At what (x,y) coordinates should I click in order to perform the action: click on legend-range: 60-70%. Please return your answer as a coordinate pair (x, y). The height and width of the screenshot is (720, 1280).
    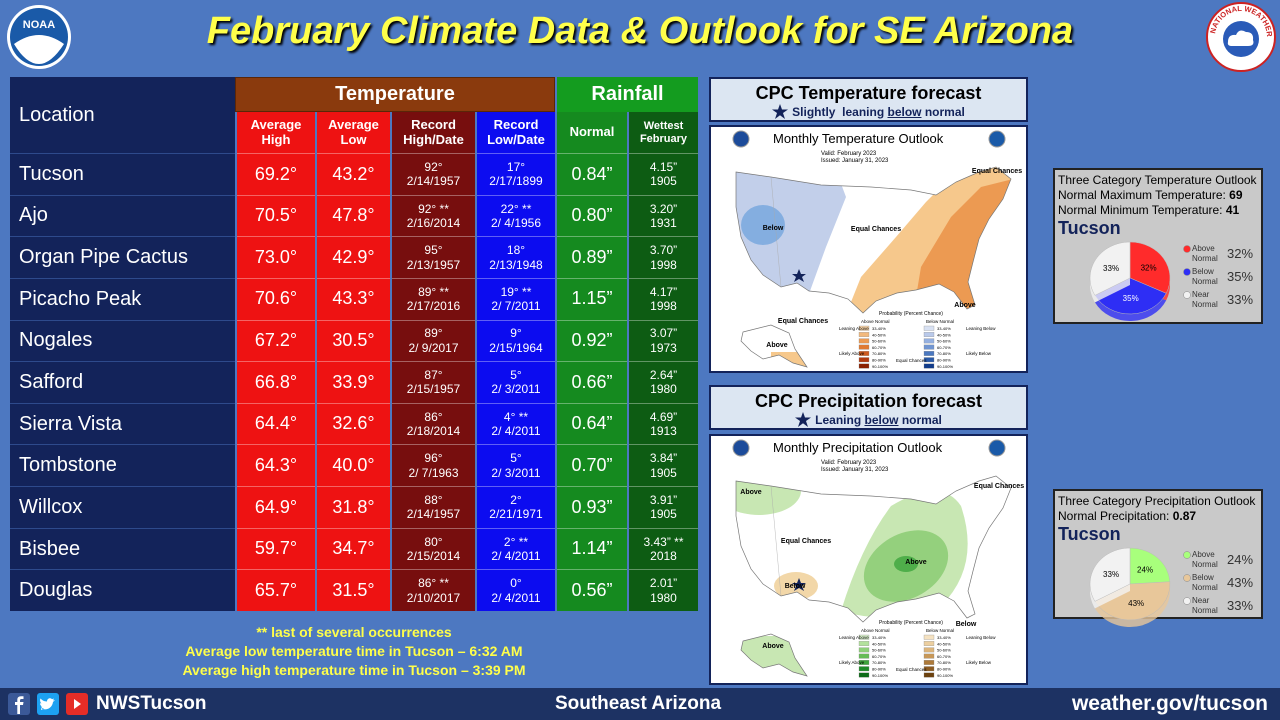
    Looking at the image, I should click on (944, 347).